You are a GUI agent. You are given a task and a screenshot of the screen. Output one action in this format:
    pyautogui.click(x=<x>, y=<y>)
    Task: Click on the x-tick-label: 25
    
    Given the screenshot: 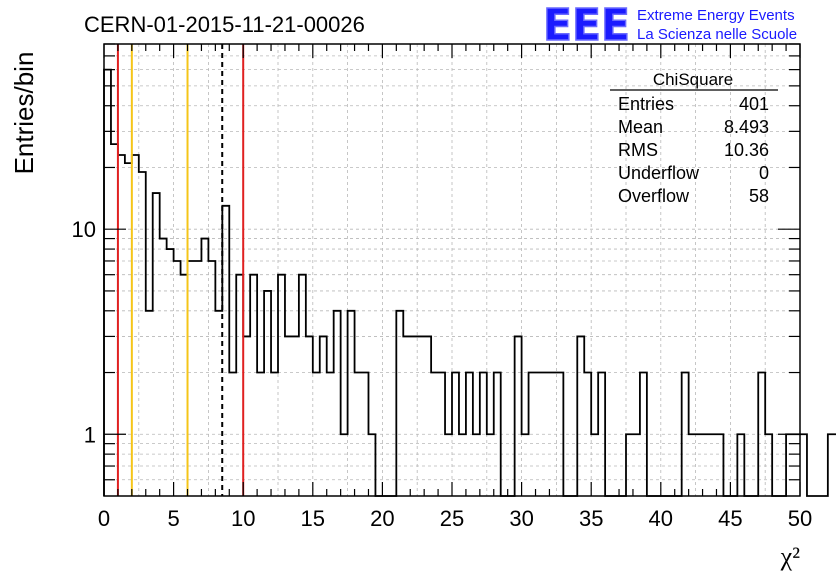 What is the action you would take?
    pyautogui.click(x=452, y=518)
    